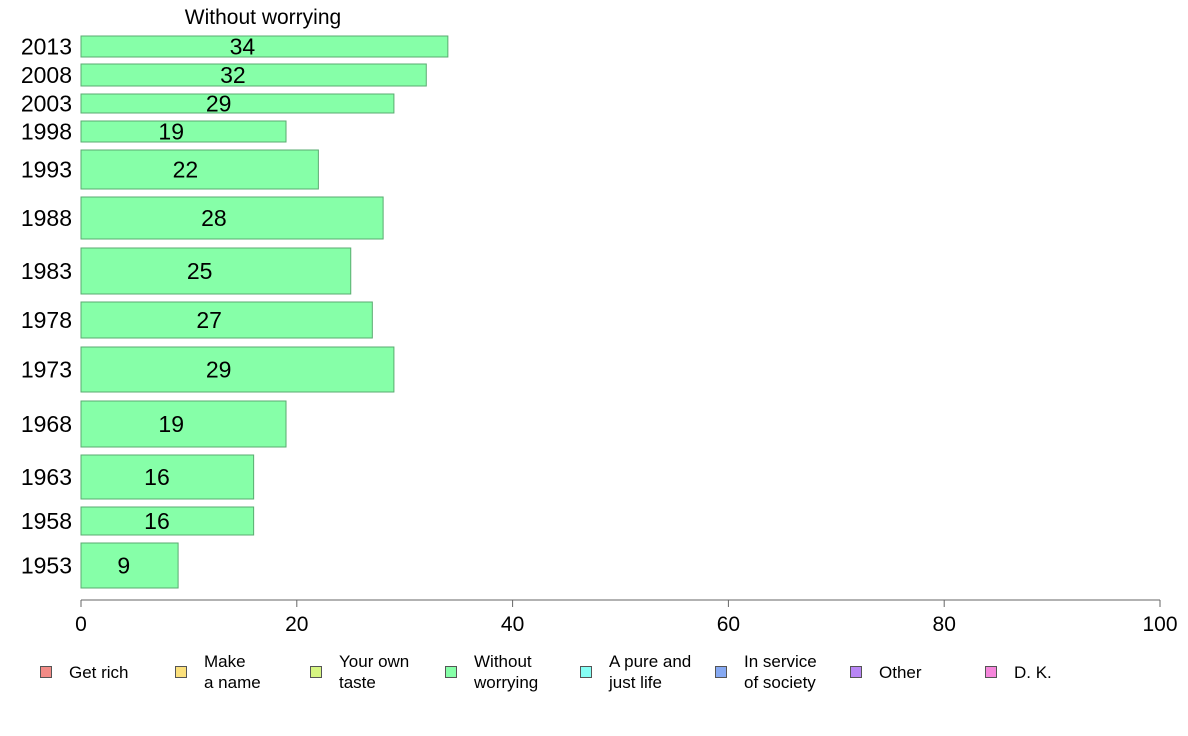 This screenshot has width=1188, height=736. I want to click on chart-title: Without worrying, so click(263, 17).